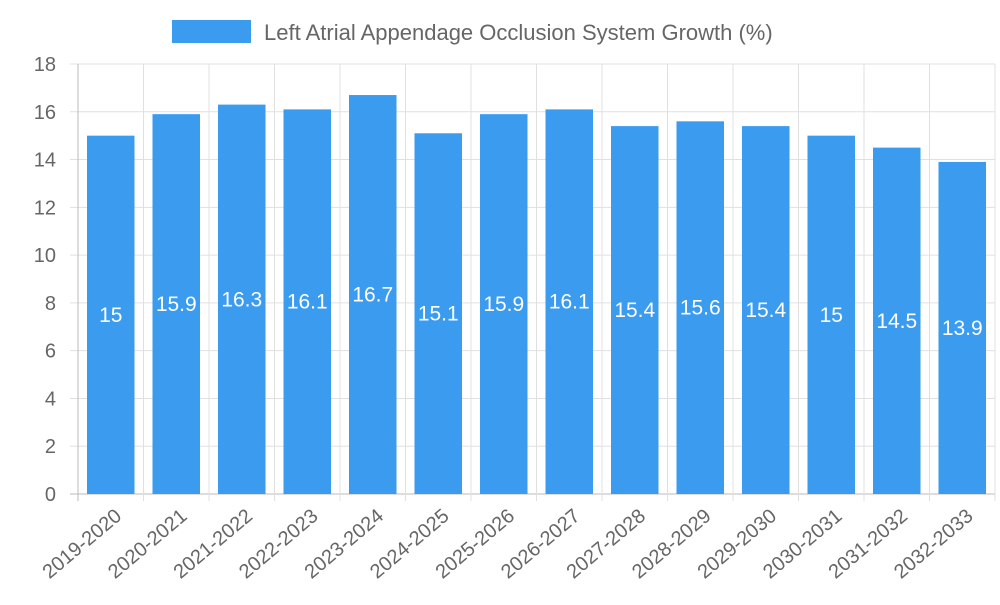 This screenshot has height=605, width=1000. Describe the element at coordinates (50, 304) in the screenshot. I see `y-tick-label: 8` at that location.